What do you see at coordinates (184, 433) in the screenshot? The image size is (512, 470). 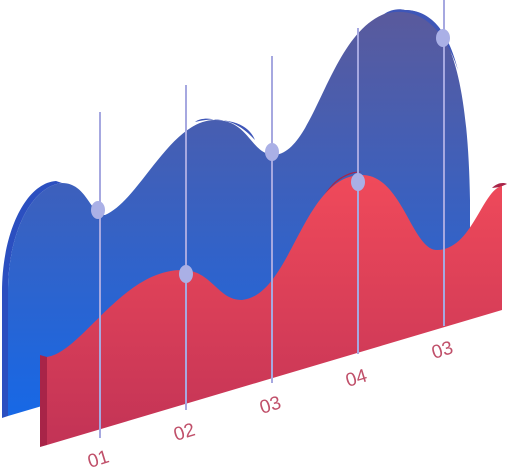 I see `category-label: 02` at bounding box center [184, 433].